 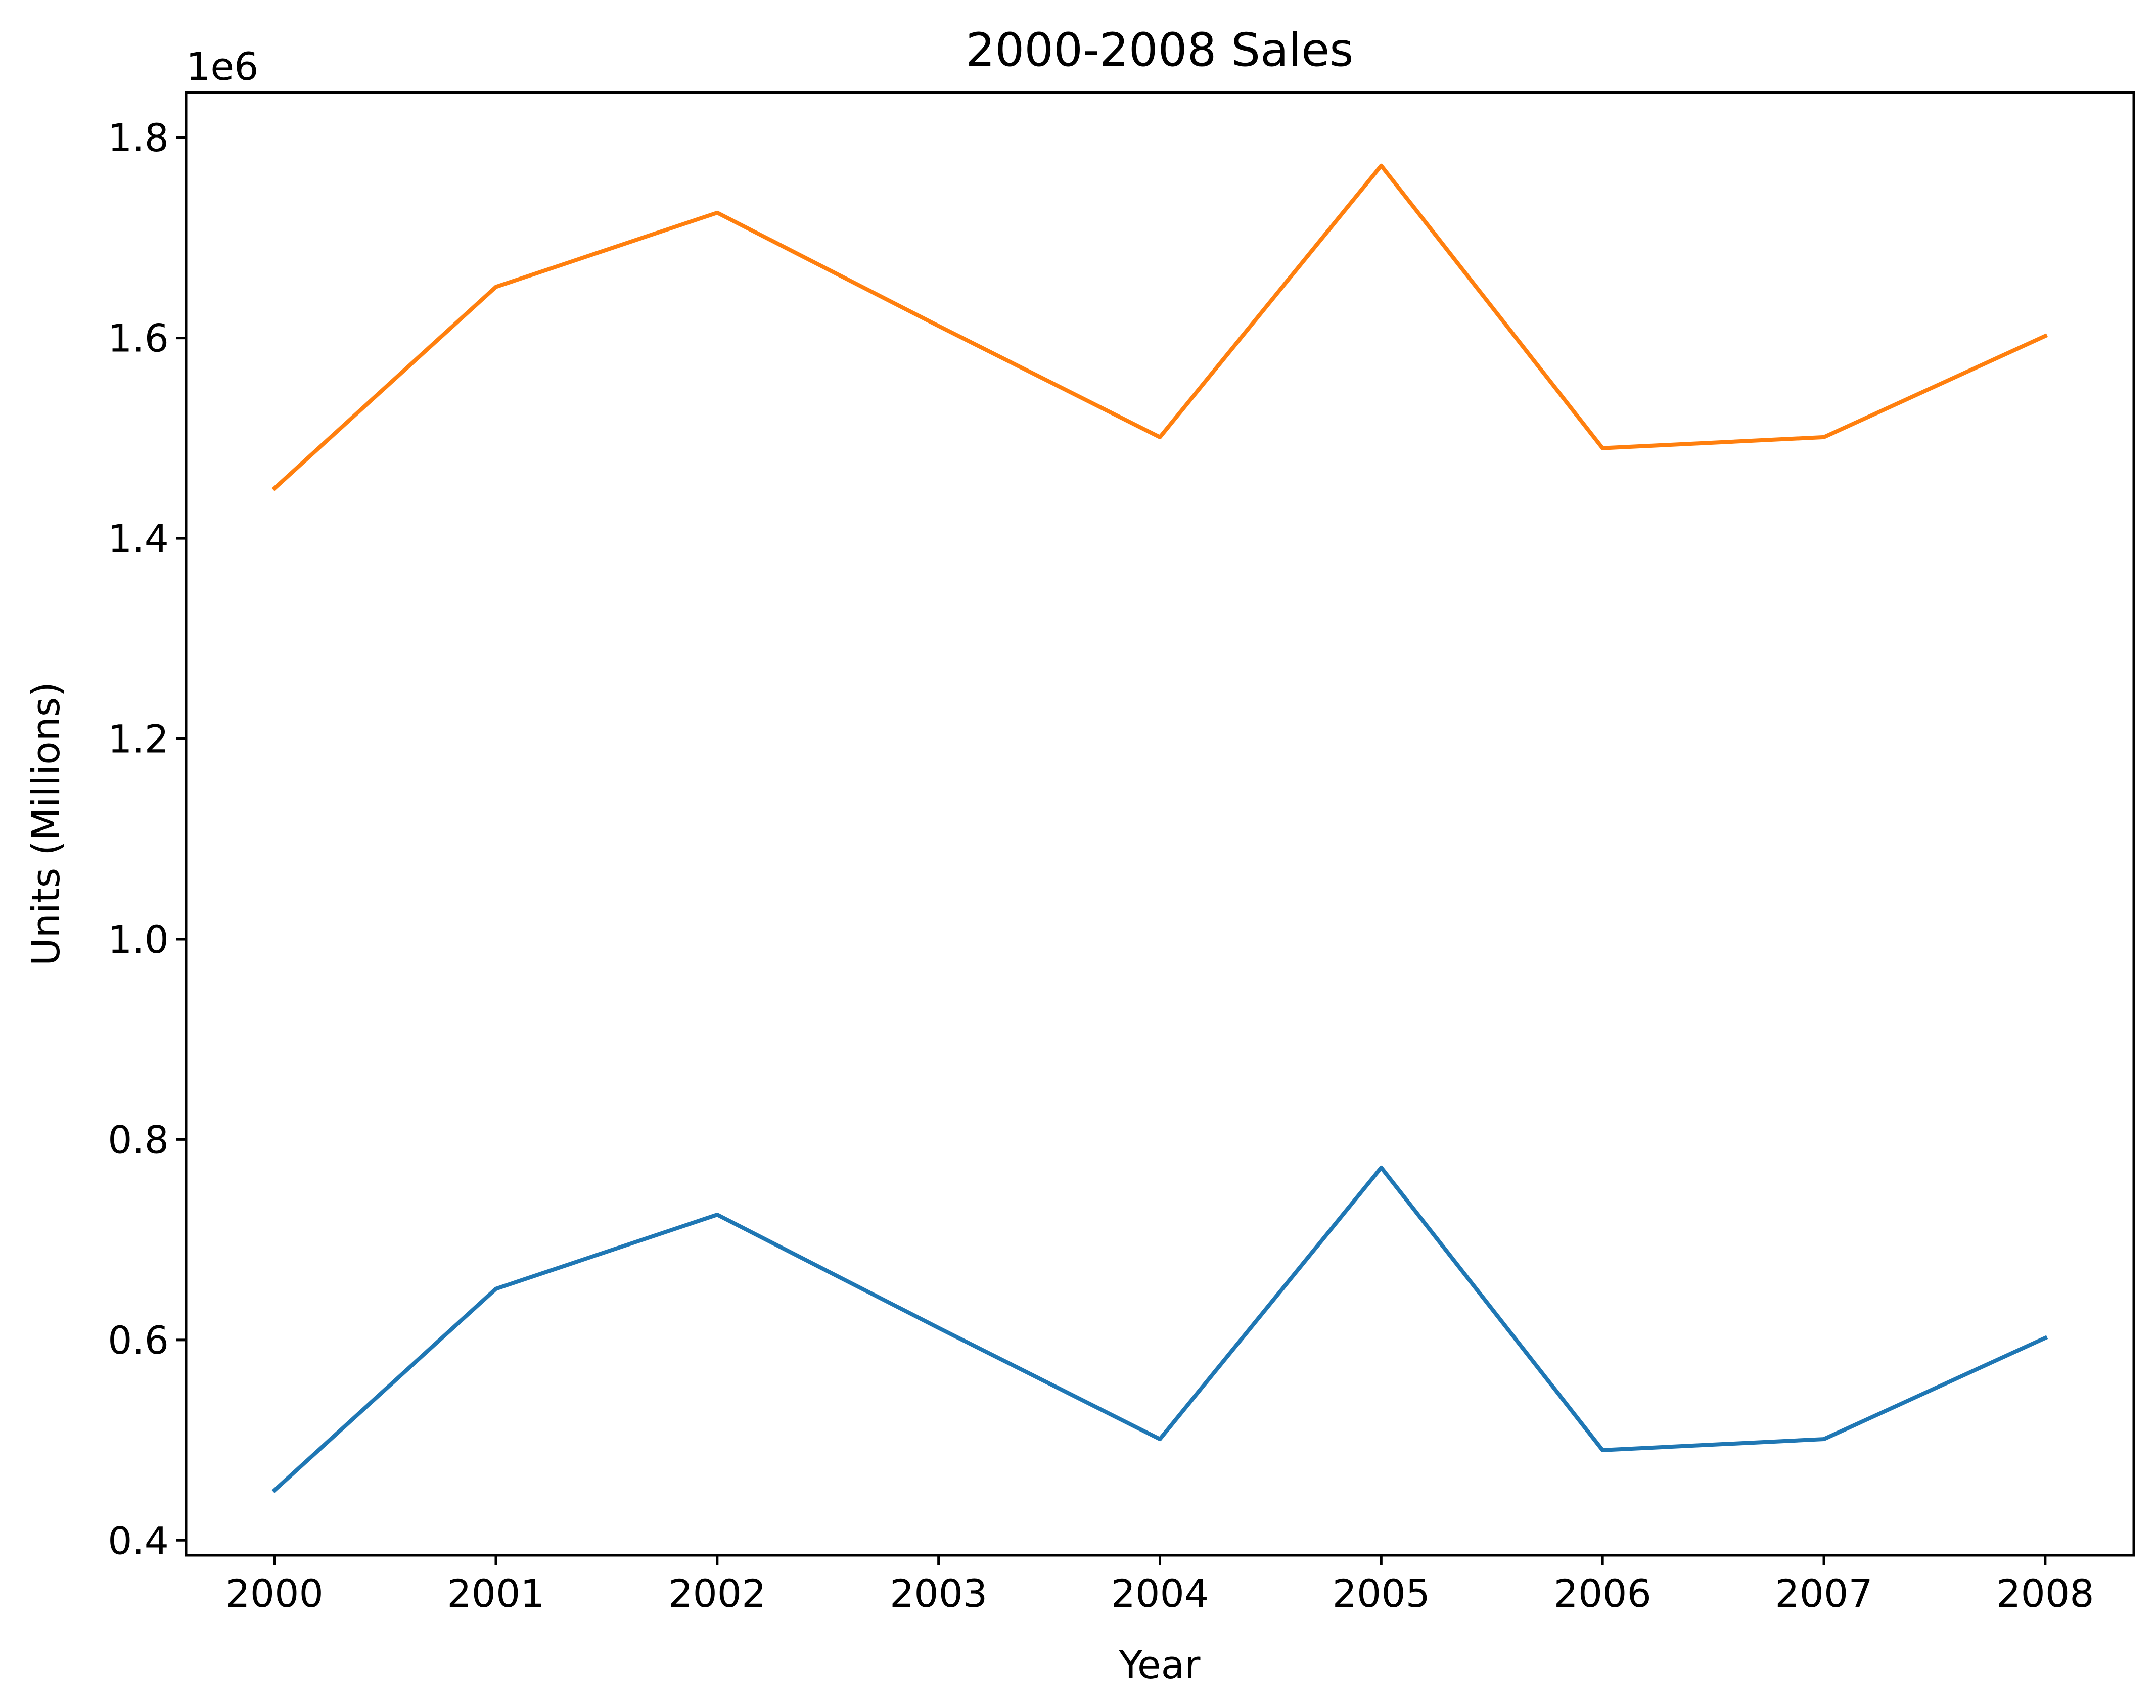 What do you see at coordinates (46, 824) in the screenshot?
I see `y-axis-title: Units (Millions)` at bounding box center [46, 824].